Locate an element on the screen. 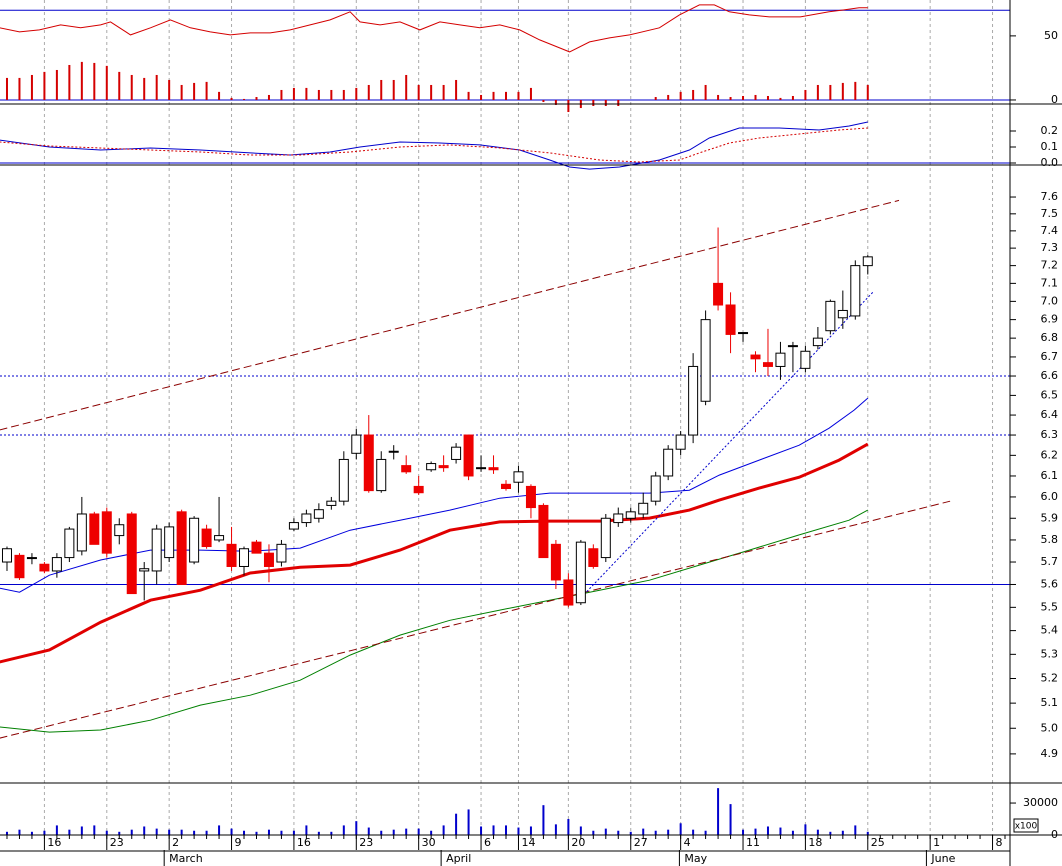 This screenshot has width=1062, height=866. y-tick-label: 6.8 is located at coordinates (1050, 337).